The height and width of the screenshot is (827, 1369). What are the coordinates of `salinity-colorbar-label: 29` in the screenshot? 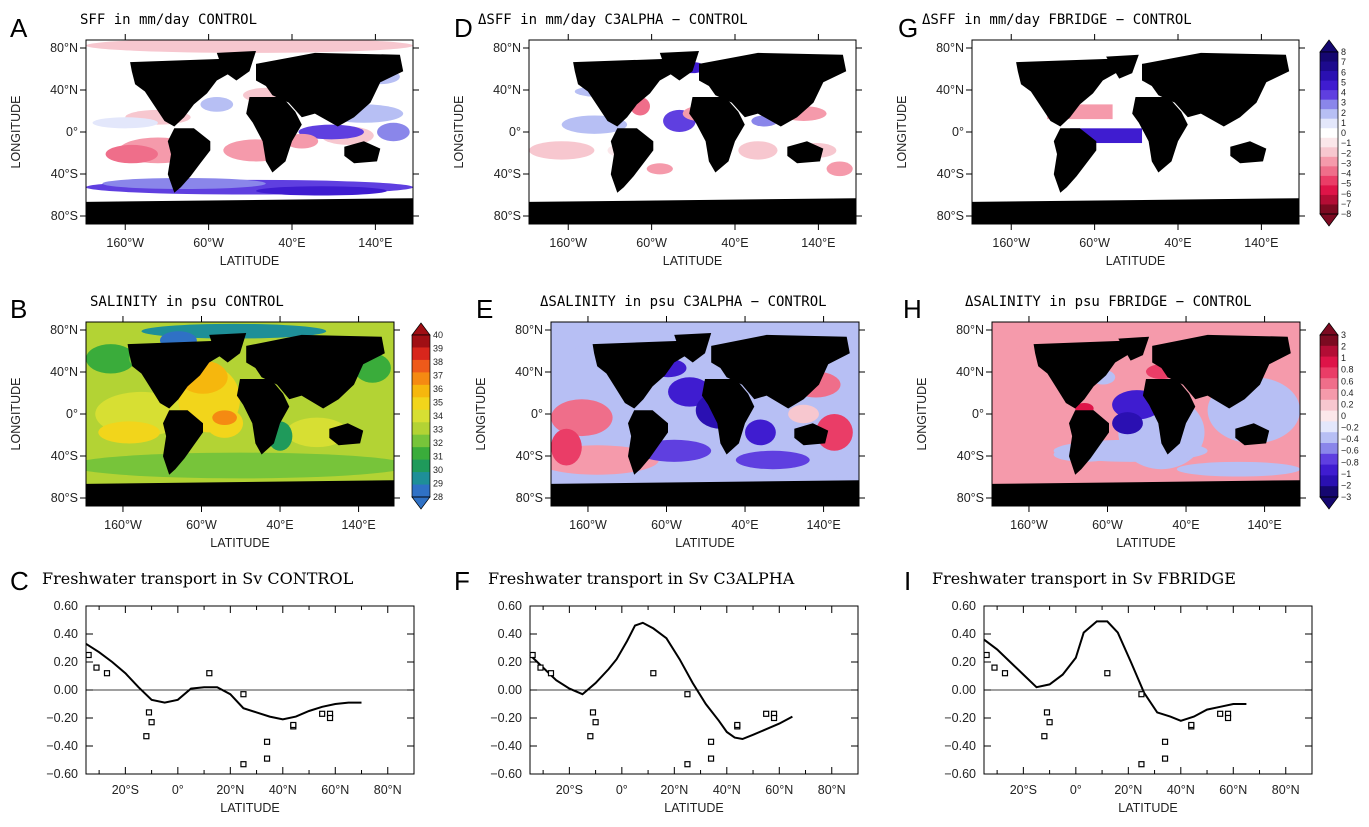 It's located at (438, 484).